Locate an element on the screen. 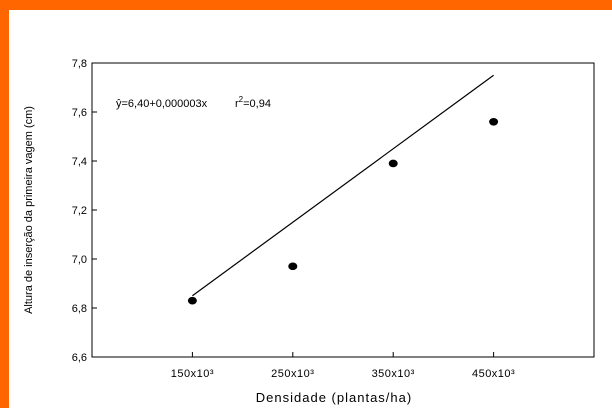 This screenshot has height=408, width=612. x-tick-label: 250x10³ is located at coordinates (292, 374).